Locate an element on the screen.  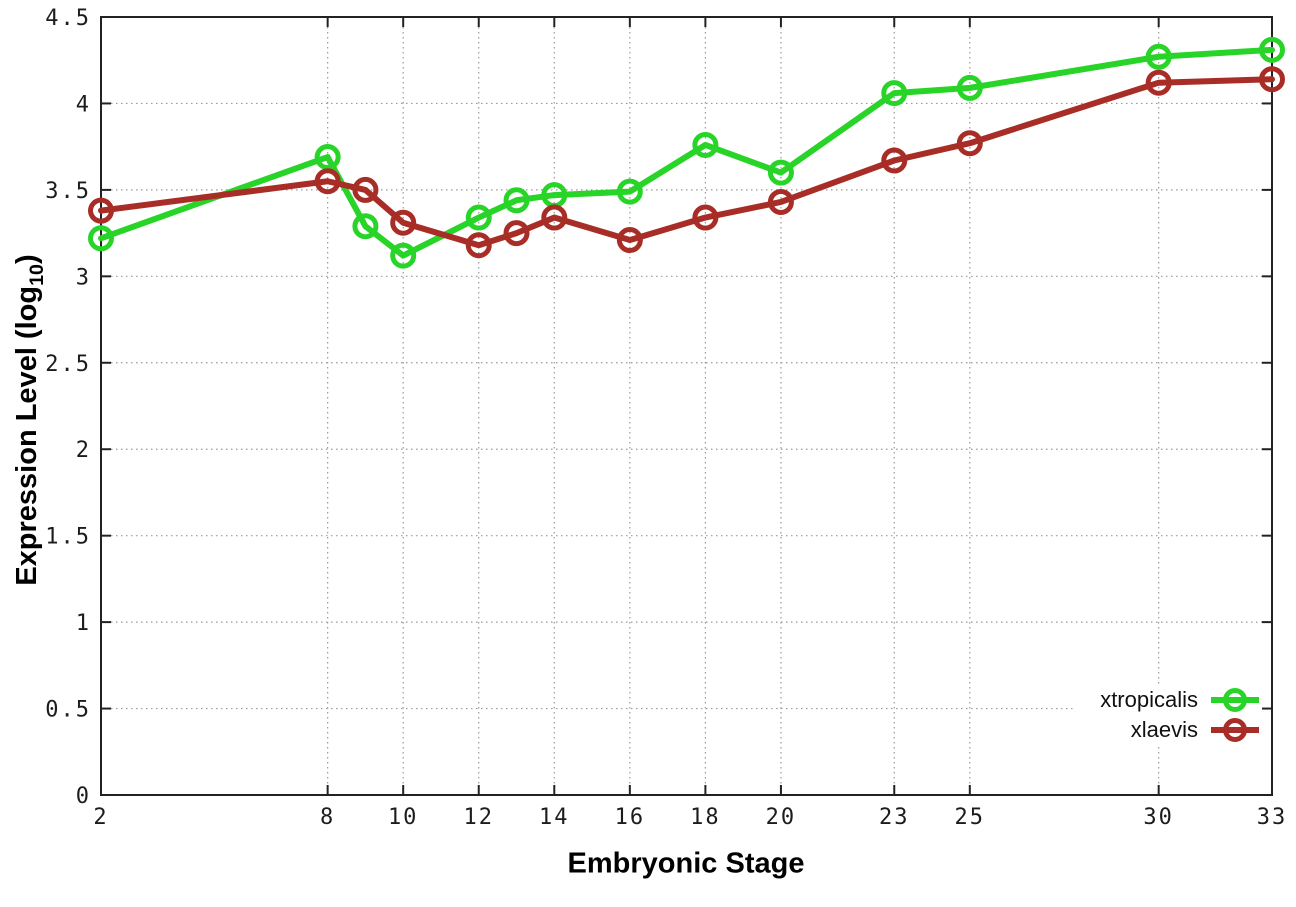
y-tick-label: 2 is located at coordinates (83, 450).